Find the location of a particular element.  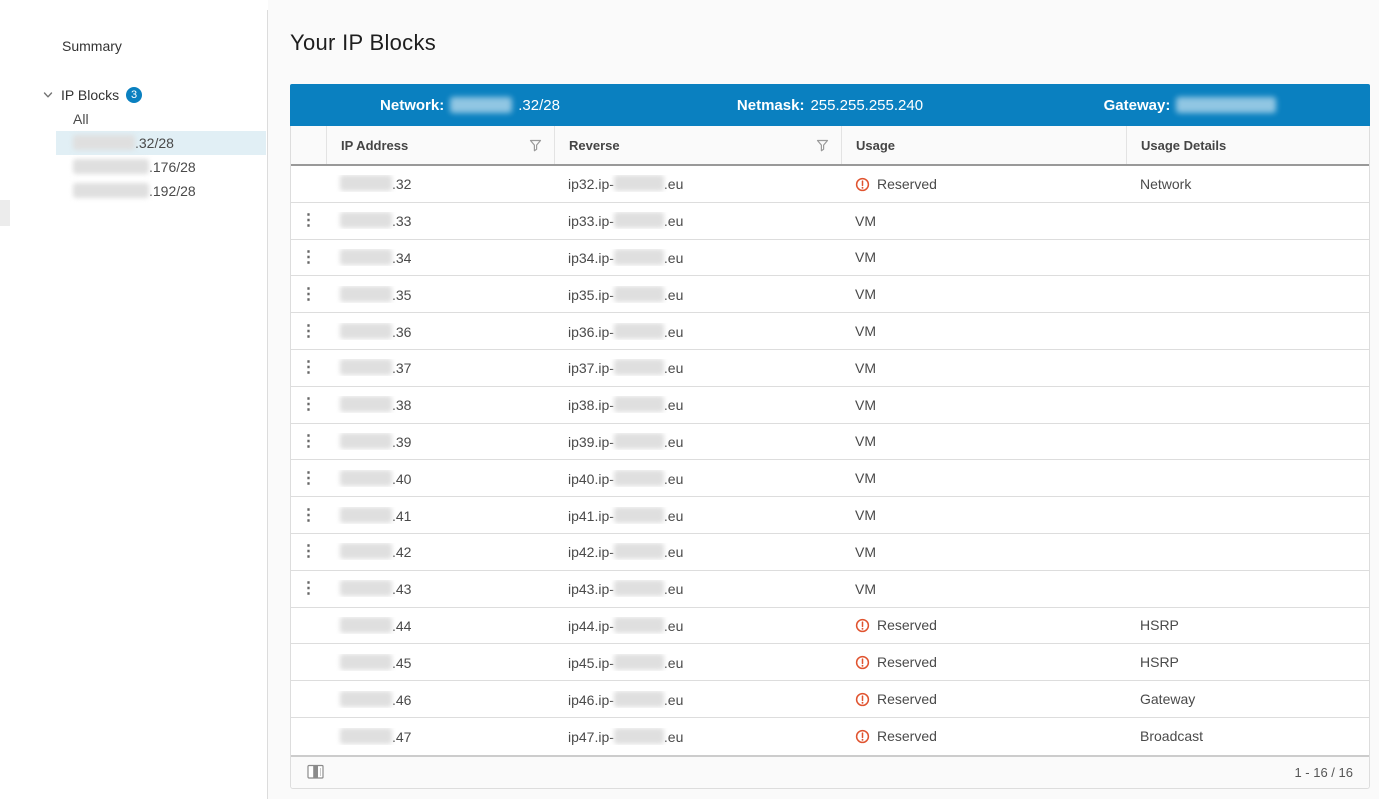

ip-address-cell: .35 is located at coordinates (440, 294).